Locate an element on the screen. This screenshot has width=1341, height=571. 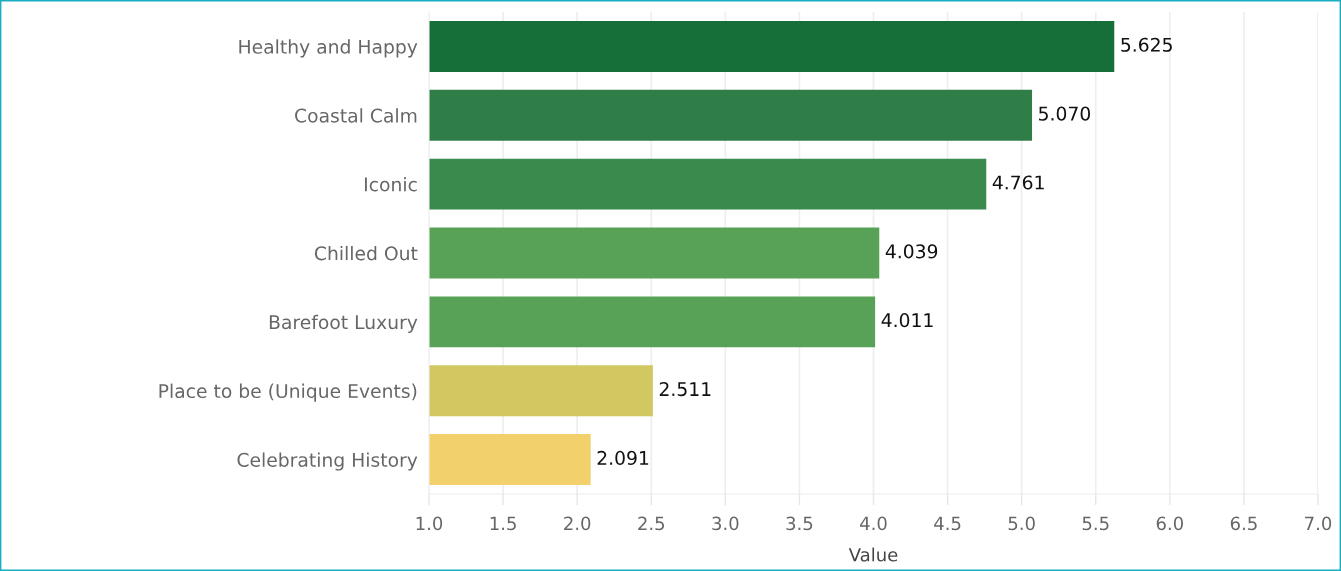
x-tick-label: 6.5 is located at coordinates (1243, 523).